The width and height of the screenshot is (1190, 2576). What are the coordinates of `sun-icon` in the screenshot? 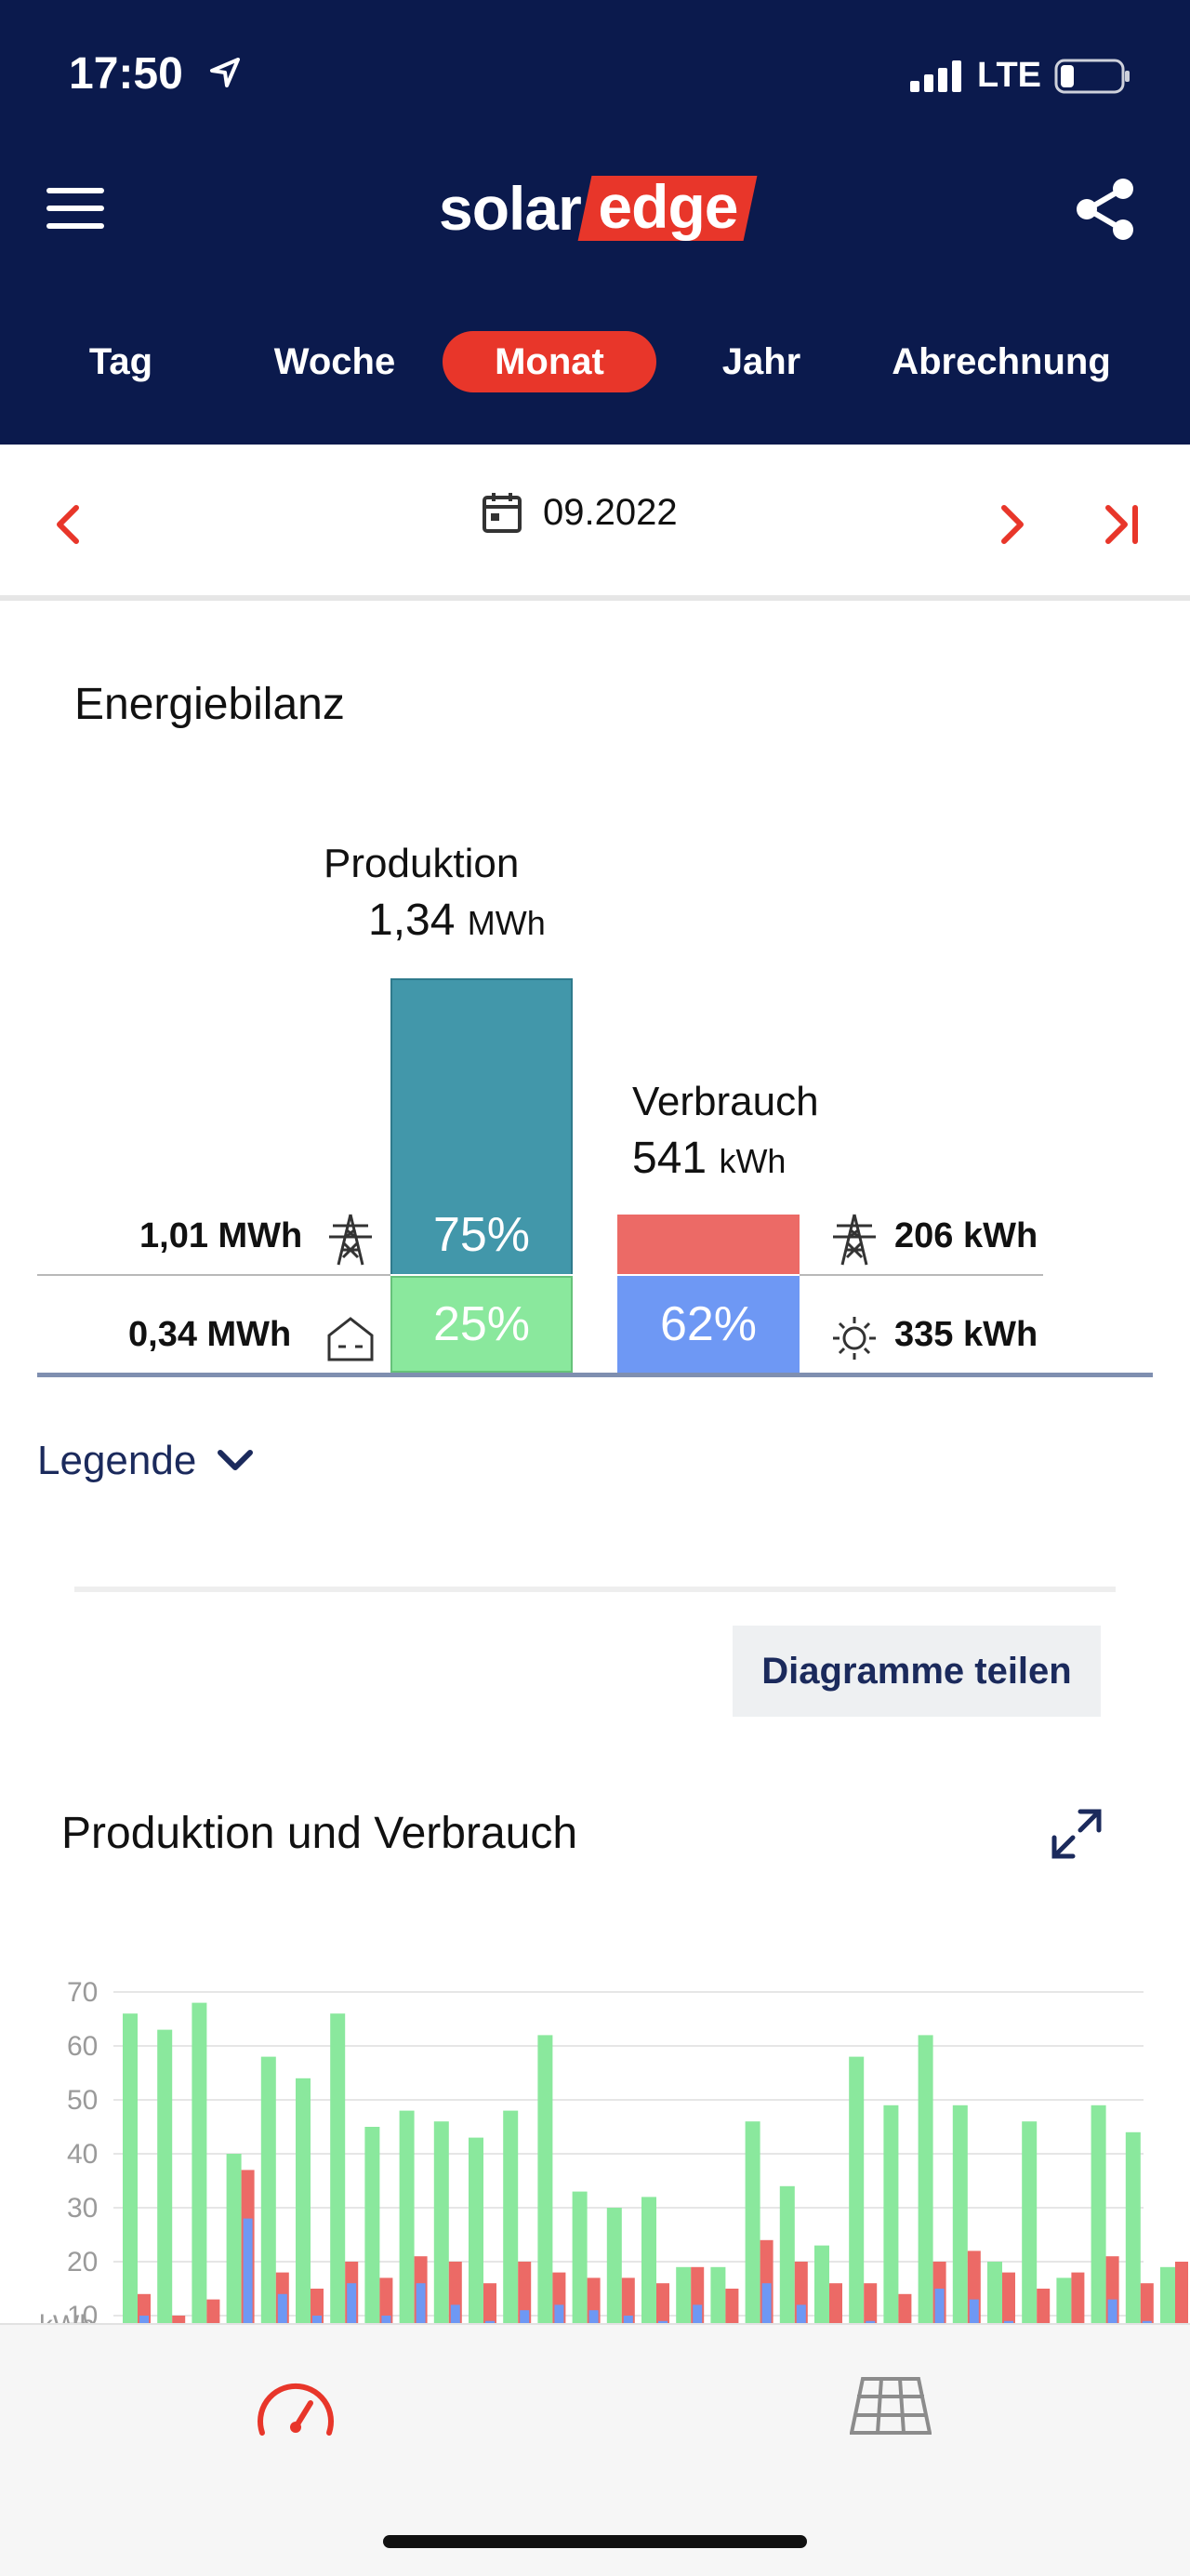 It's located at (854, 1338).